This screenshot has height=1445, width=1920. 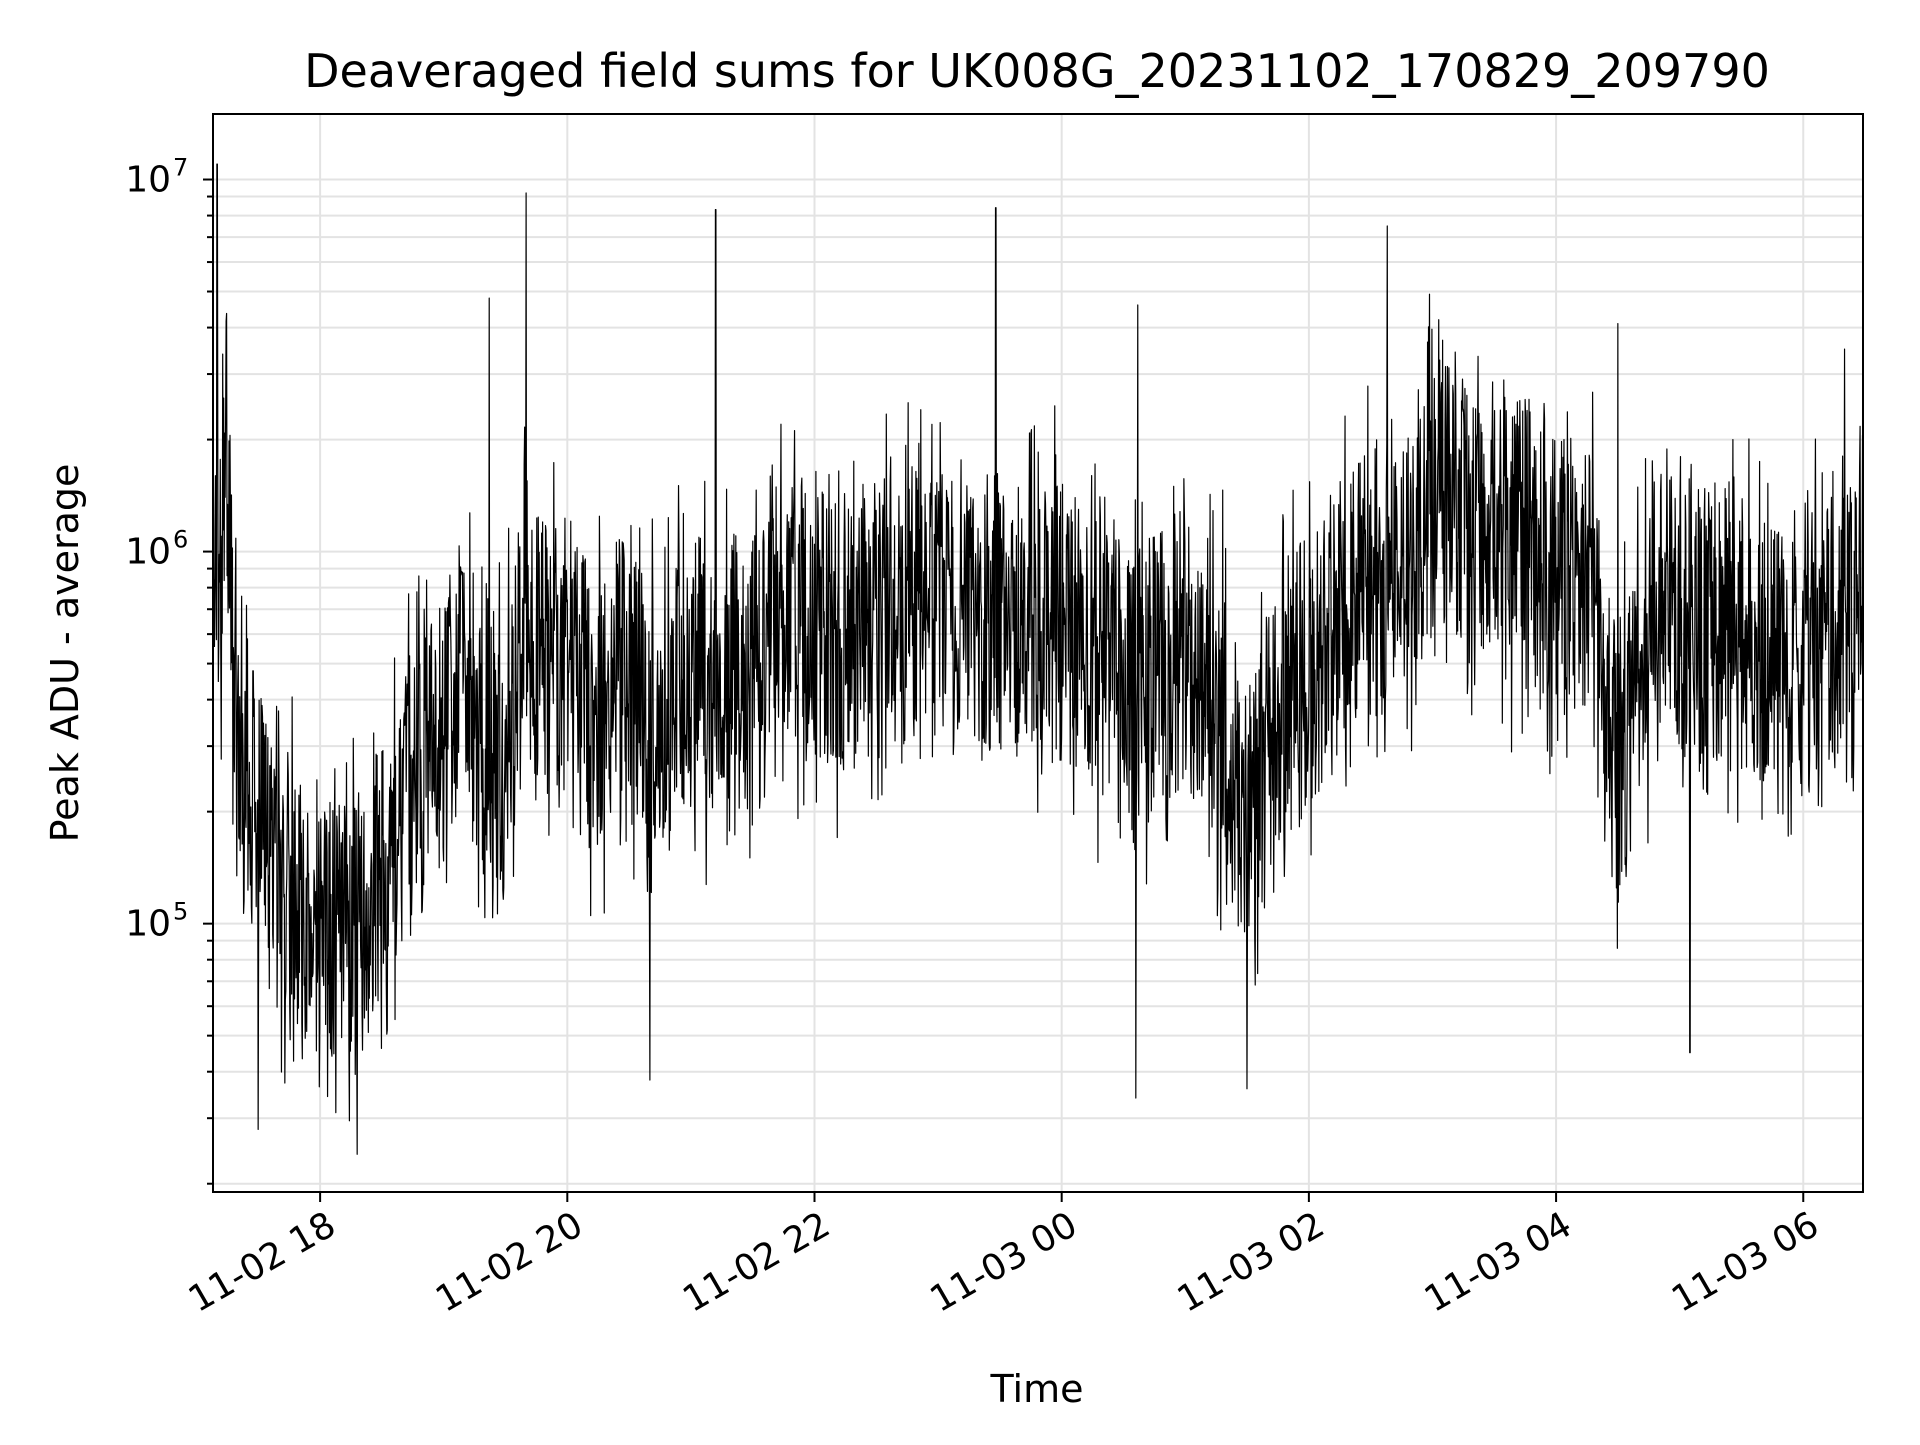 I want to click on x-axis-label: Time, so click(x=1037, y=1389).